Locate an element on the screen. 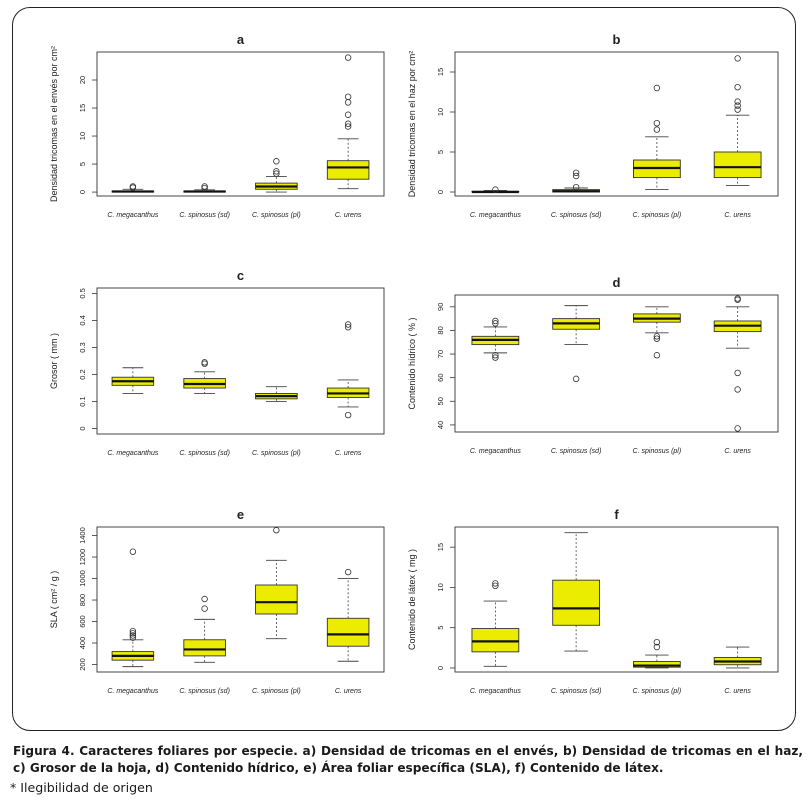 This screenshot has width=808, height=808. y-tick-label: 1400 is located at coordinates (82, 535).